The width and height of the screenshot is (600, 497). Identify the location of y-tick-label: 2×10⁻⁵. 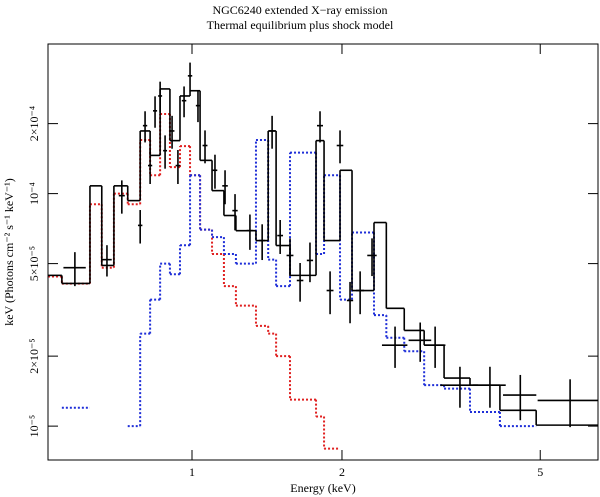
(34, 355).